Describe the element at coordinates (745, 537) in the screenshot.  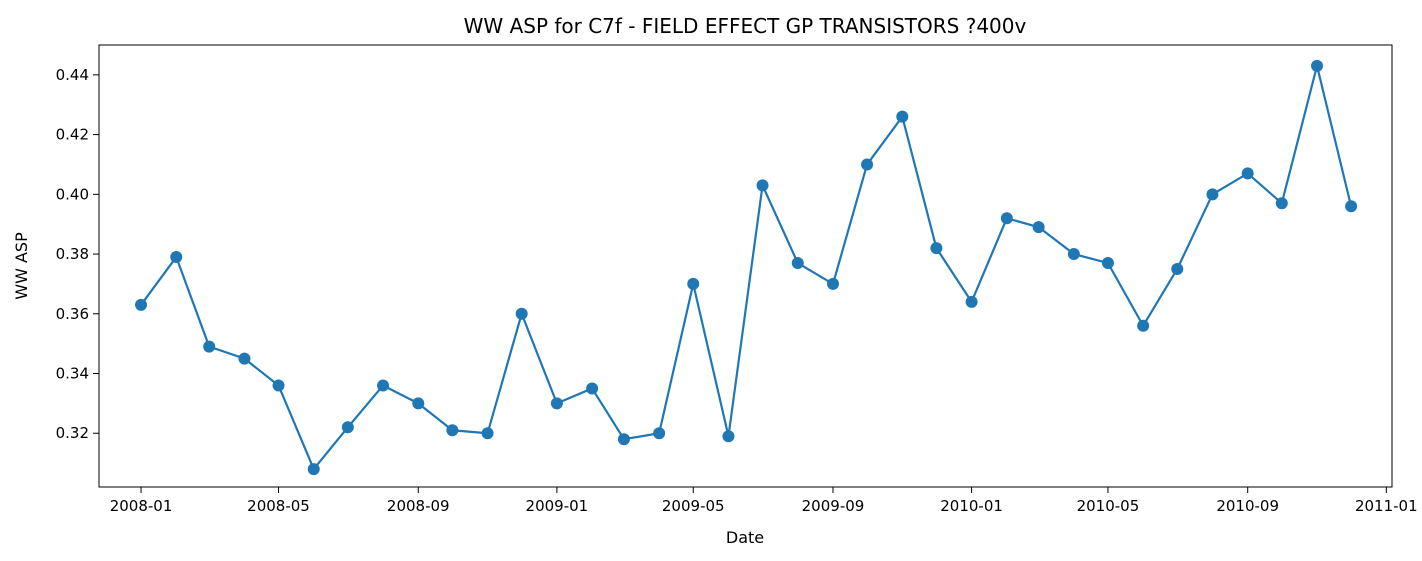
I see `x-axis-label: Date` at that location.